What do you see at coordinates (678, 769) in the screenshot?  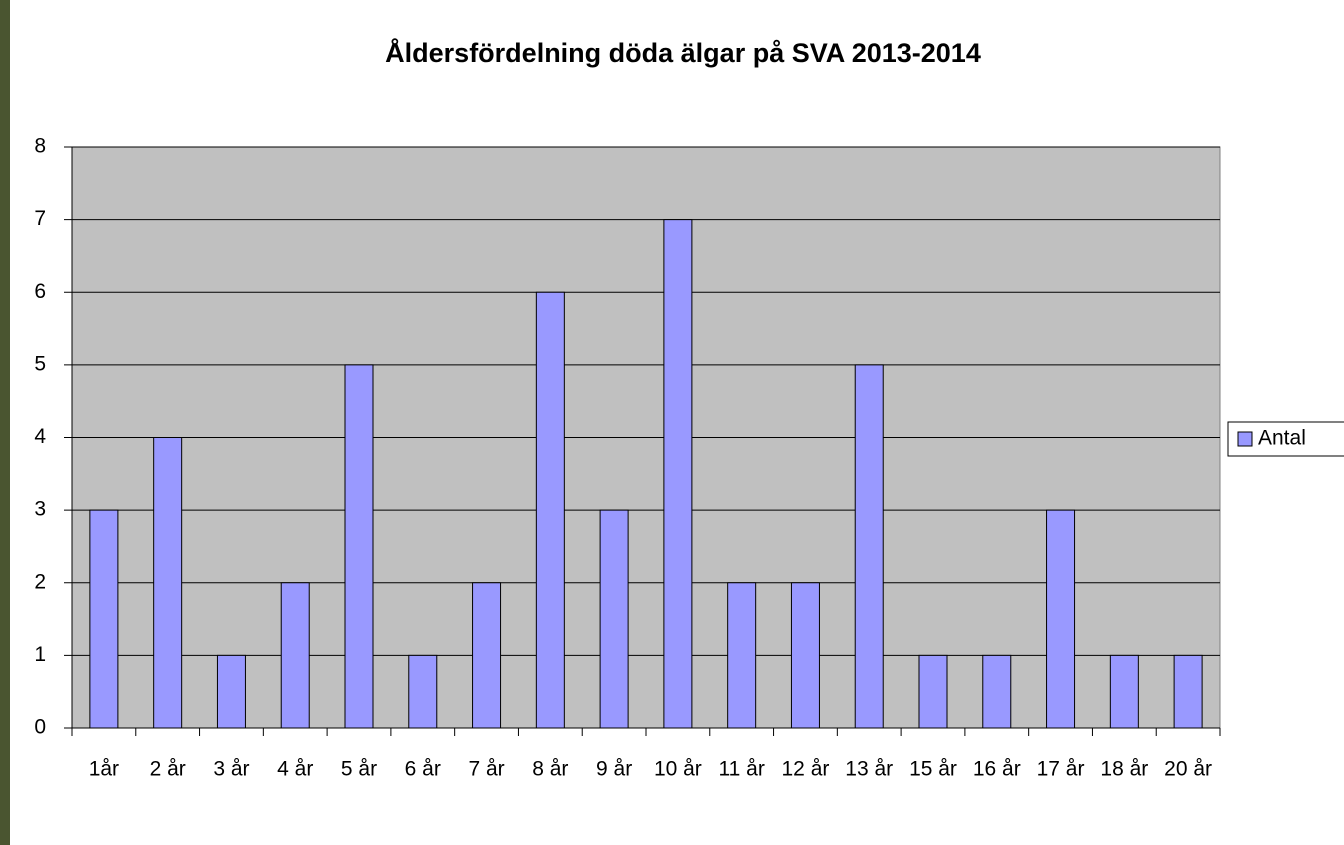 I see `x-tick-label: 10 år` at bounding box center [678, 769].